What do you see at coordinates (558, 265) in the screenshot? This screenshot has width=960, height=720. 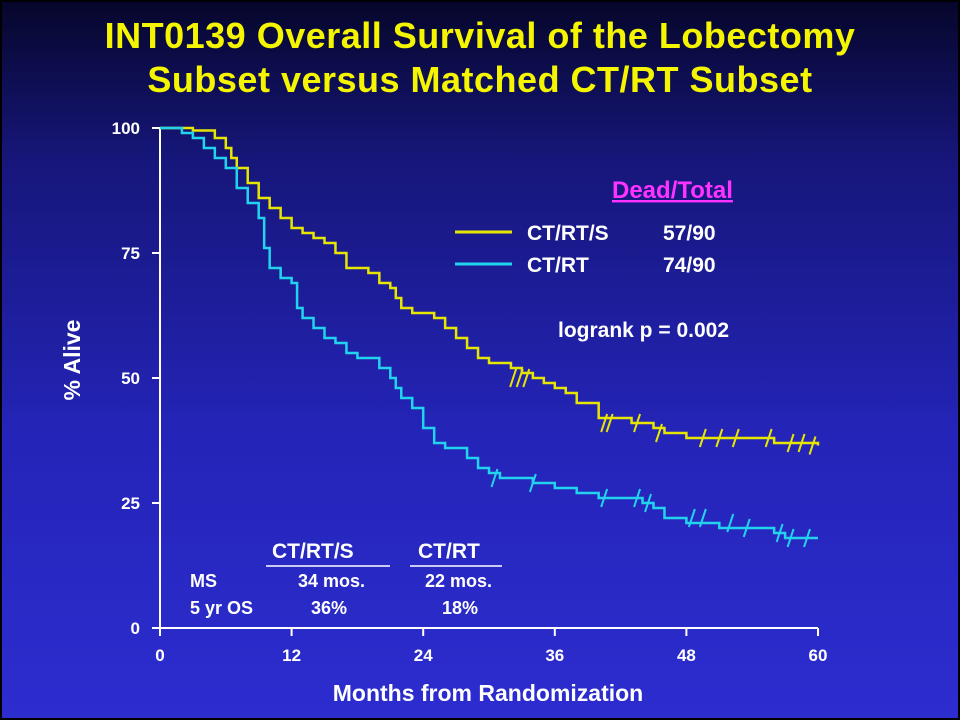 I see `legend-label-ctrt: CT/RT` at bounding box center [558, 265].